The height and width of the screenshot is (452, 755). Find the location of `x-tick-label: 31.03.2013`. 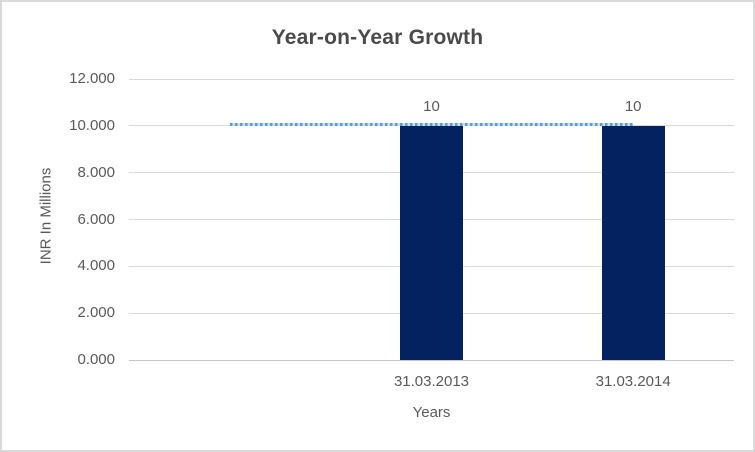

x-tick-label: 31.03.2013 is located at coordinates (431, 381).